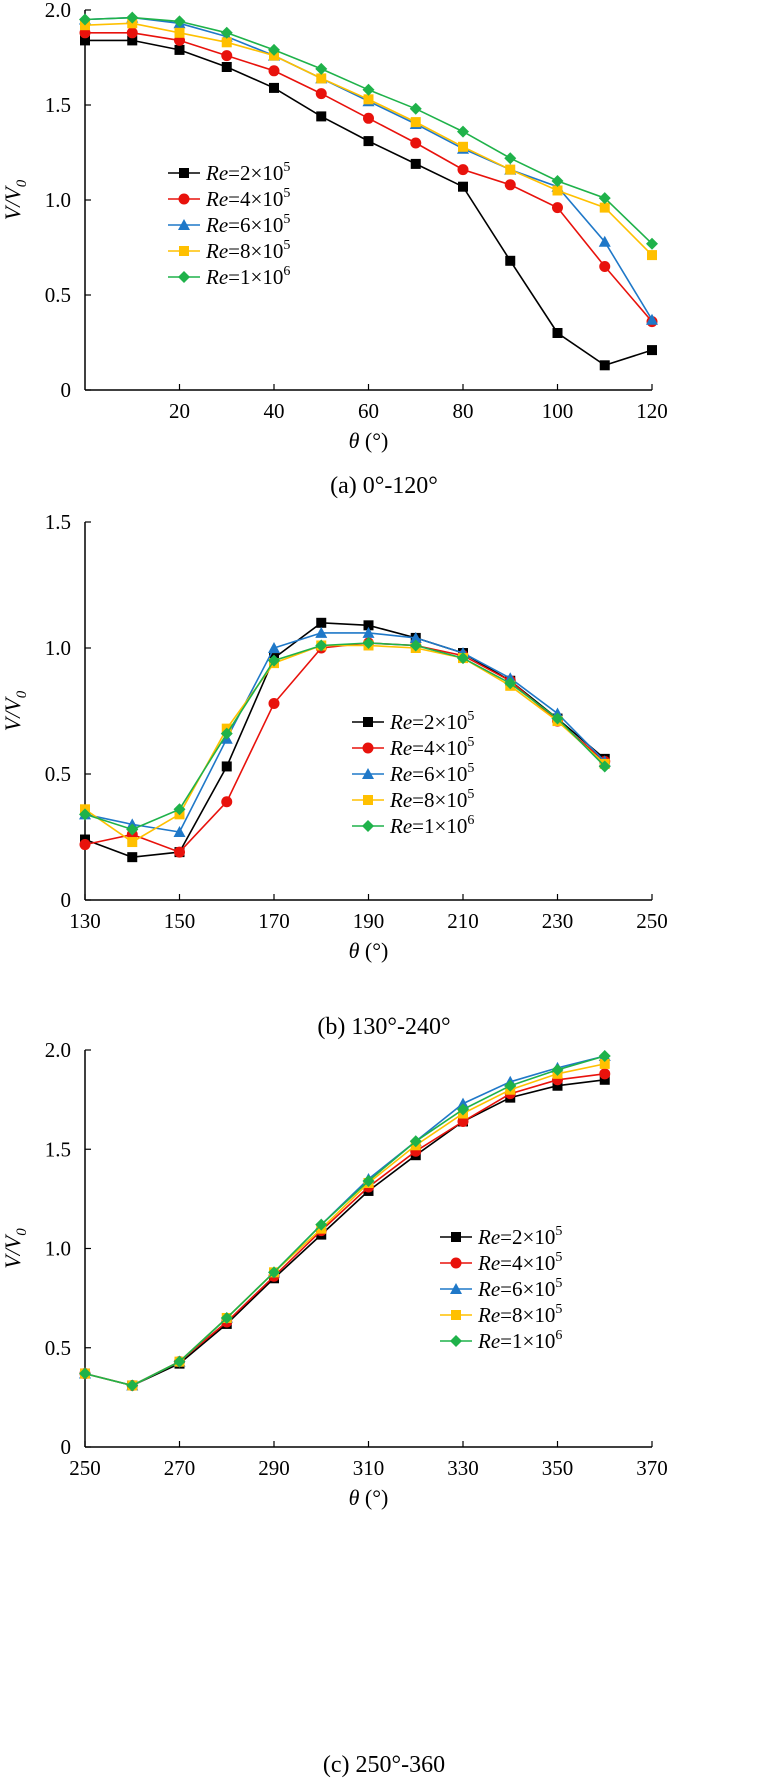 The width and height of the screenshot is (768, 1787). Describe the element at coordinates (558, 411) in the screenshot. I see `x-tick-label: 100` at that location.